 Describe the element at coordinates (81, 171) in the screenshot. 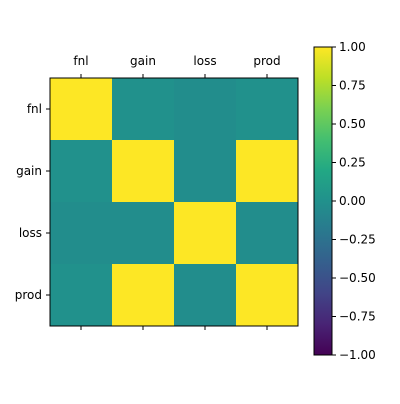

I see `heatmap-cell-gain-fnl` at that location.